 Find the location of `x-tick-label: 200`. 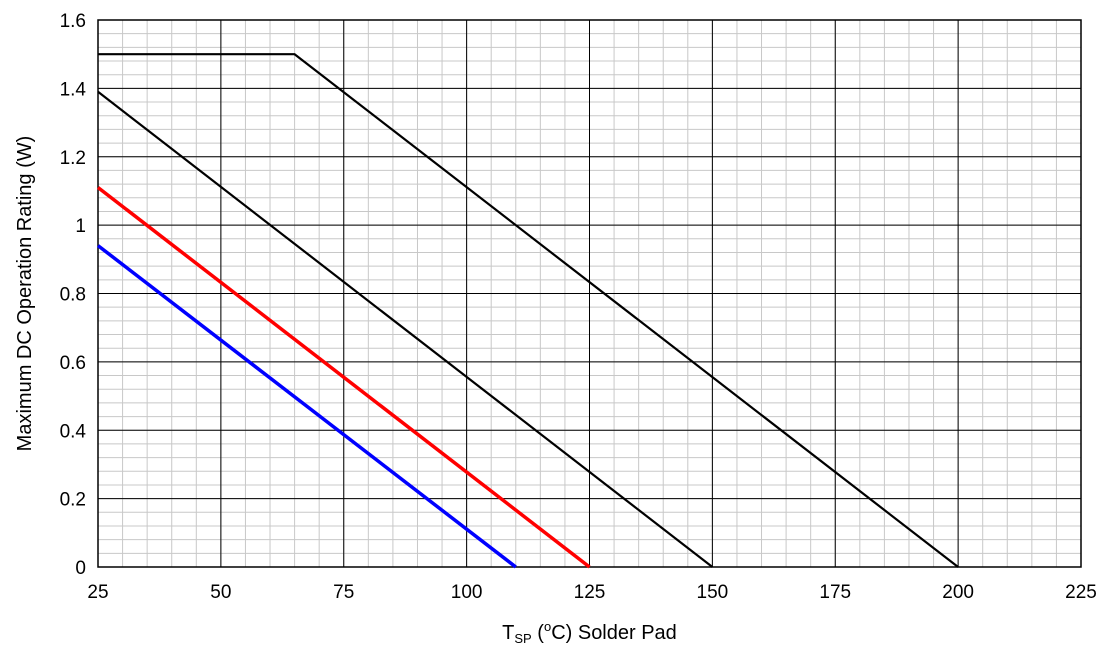

x-tick-label: 200 is located at coordinates (958, 592).